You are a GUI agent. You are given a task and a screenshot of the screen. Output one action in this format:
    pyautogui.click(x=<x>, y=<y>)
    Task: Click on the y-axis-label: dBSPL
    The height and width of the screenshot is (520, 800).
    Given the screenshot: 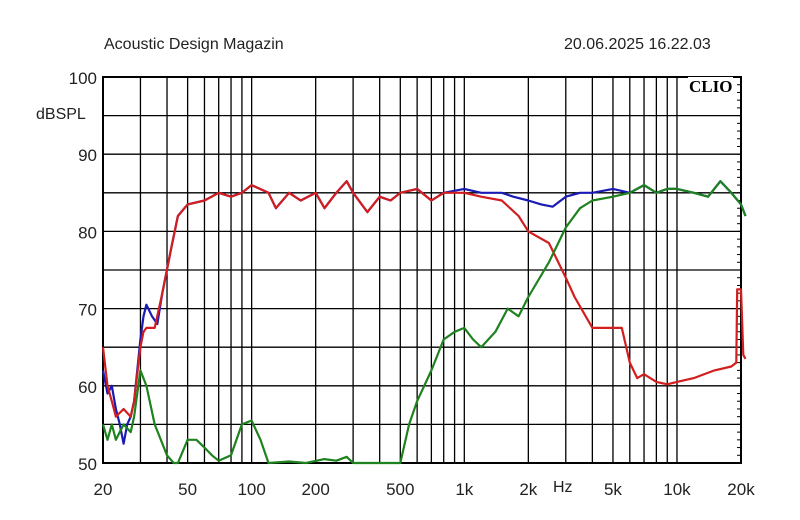 What is the action you would take?
    pyautogui.click(x=61, y=114)
    